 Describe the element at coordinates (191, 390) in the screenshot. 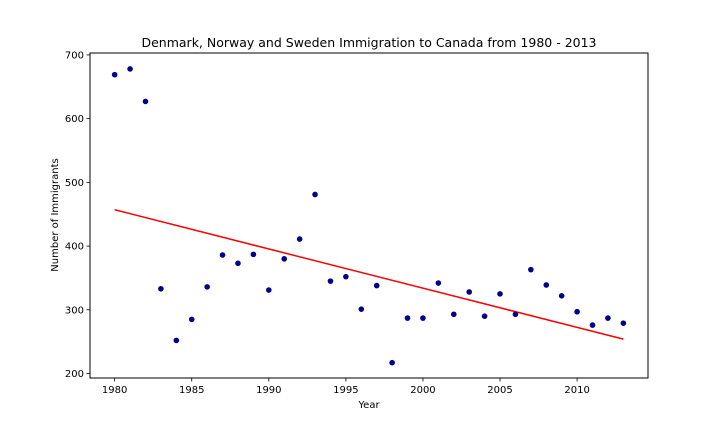

I see `x-tick-label: 1985` at that location.